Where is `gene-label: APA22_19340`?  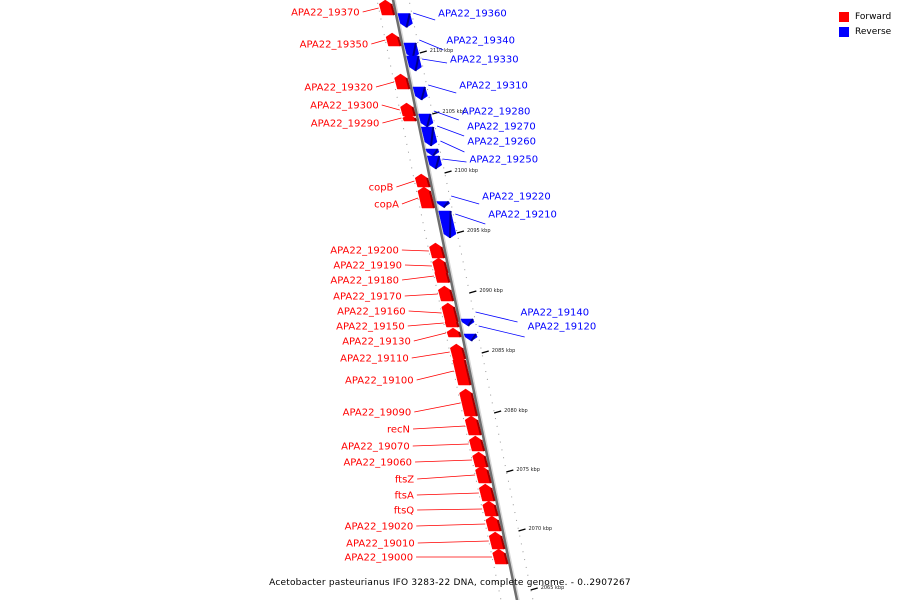
gene-label: APA22_19340 is located at coordinates (480, 41).